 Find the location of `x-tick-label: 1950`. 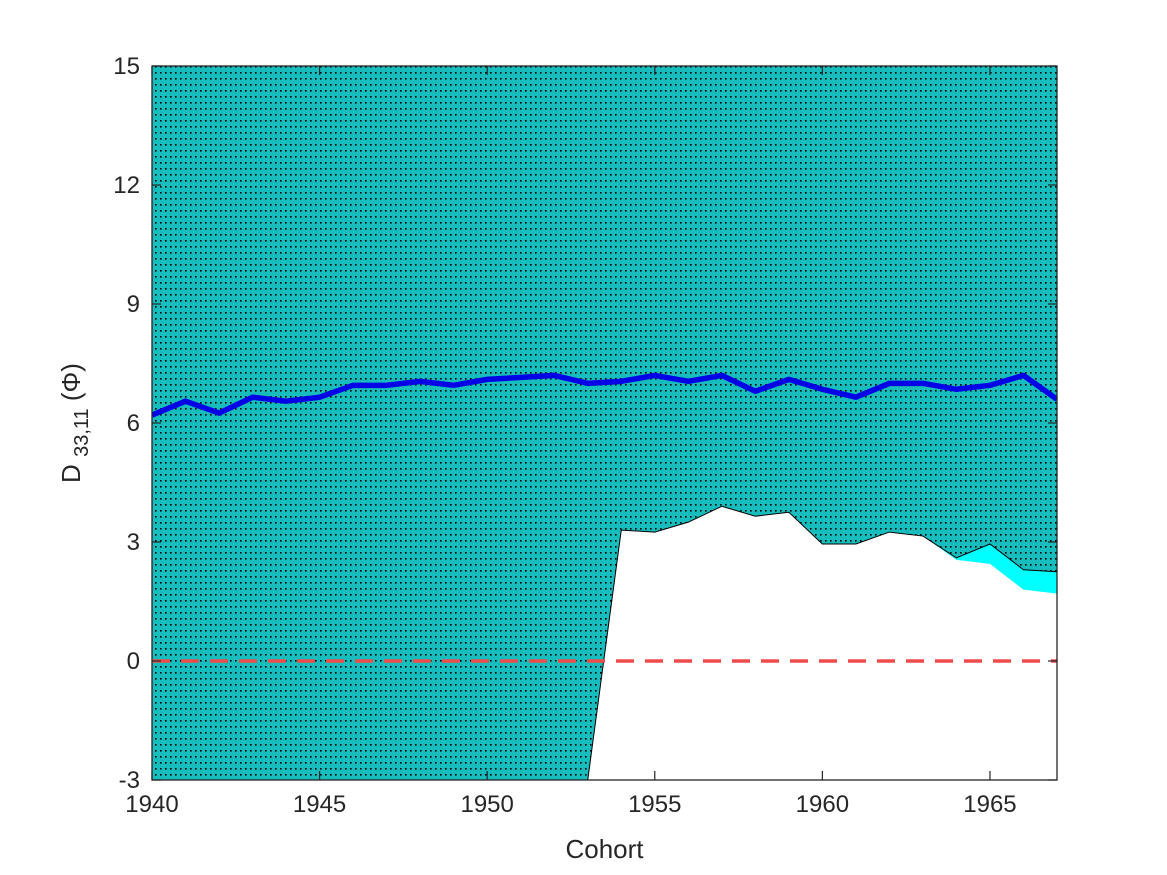

x-tick-label: 1950 is located at coordinates (486, 804).